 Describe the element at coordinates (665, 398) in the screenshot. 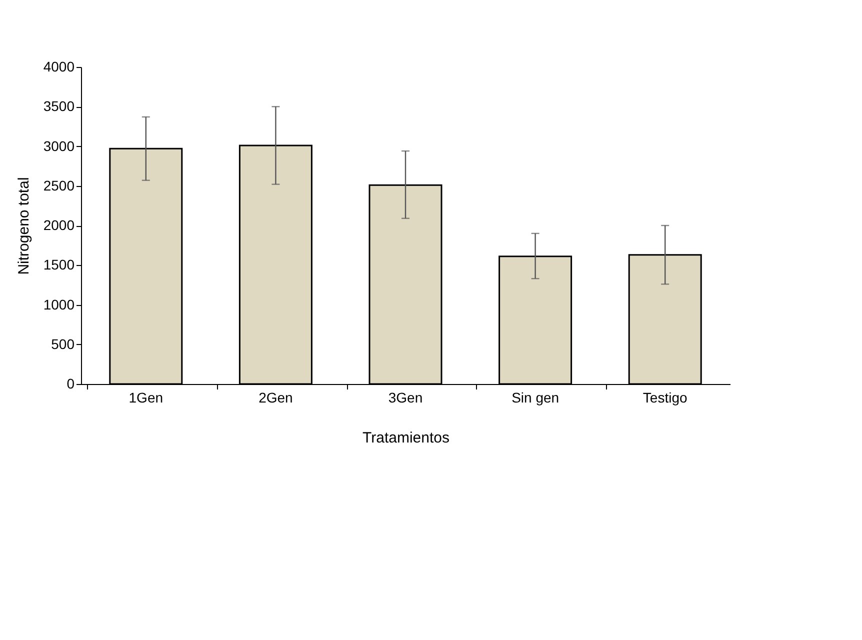

I see `x-tick-label: Testigo` at that location.